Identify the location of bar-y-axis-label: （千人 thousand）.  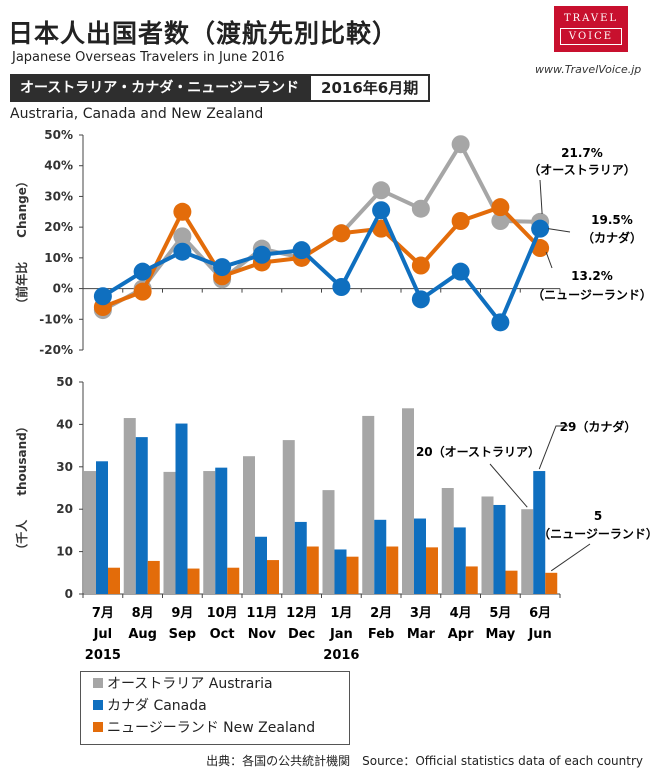
(21, 487).